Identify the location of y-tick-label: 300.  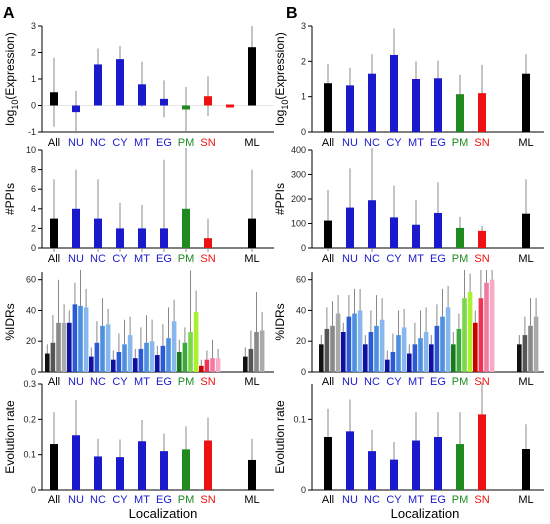
(298, 175).